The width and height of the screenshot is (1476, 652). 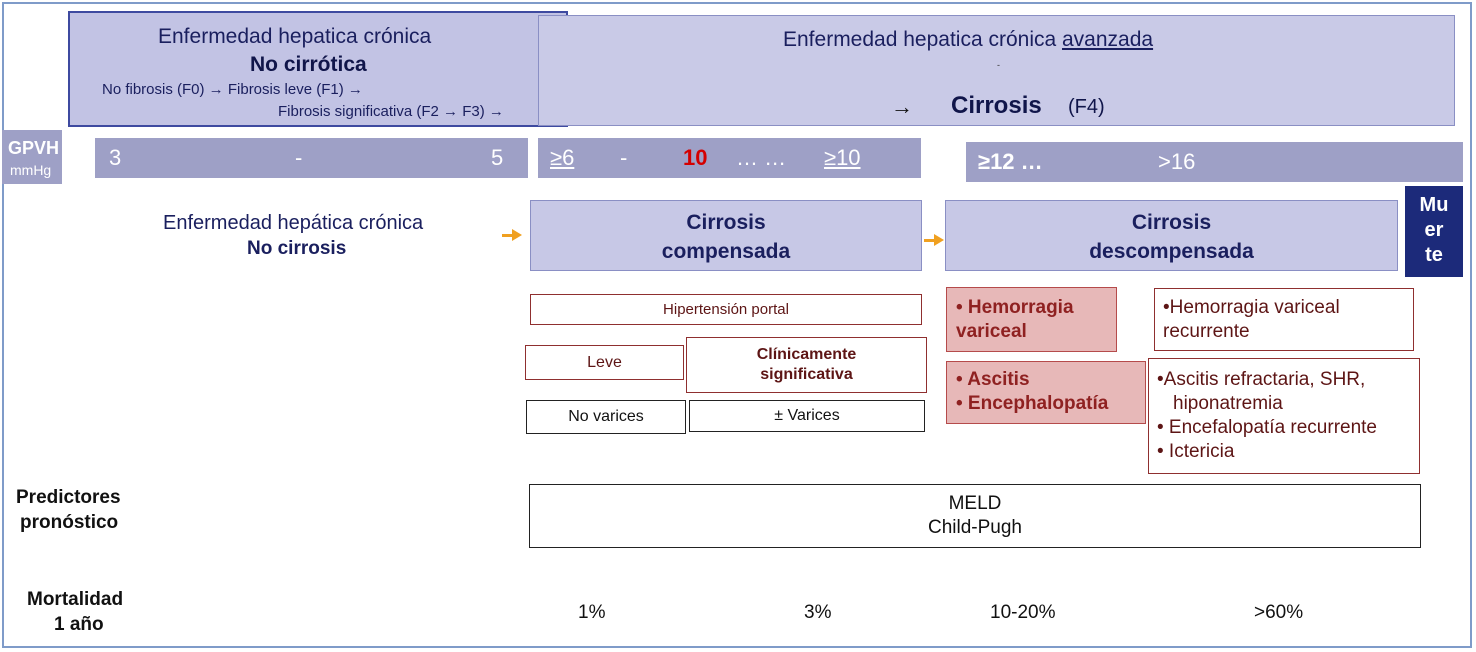 I want to click on encefalopatia: • Encephalopatía, so click(x=1032, y=403).